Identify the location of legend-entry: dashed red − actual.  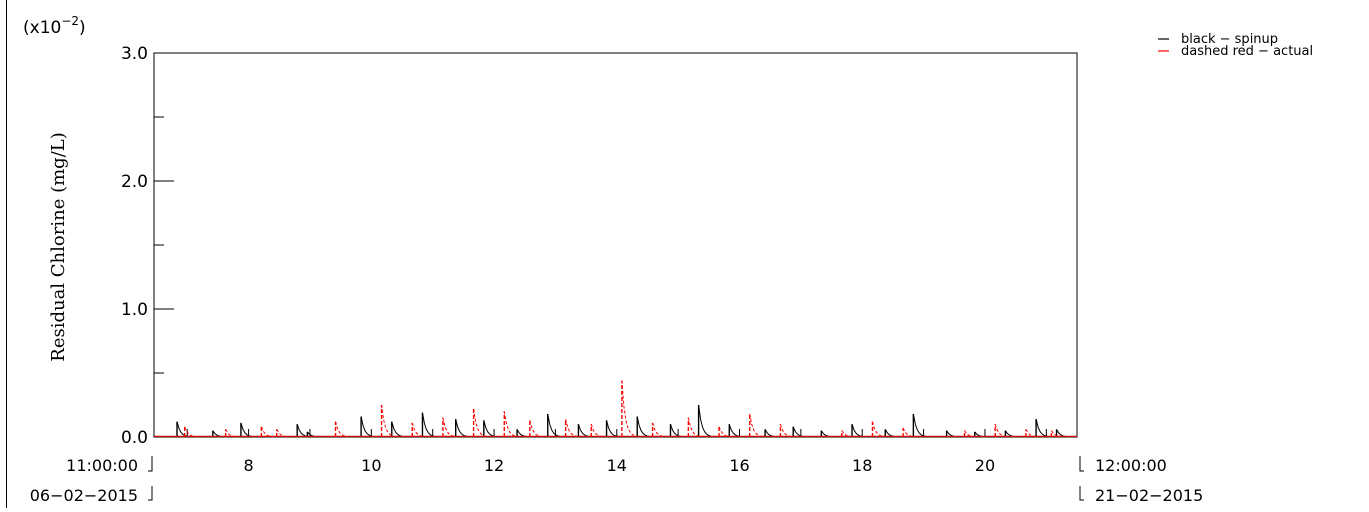
(1247, 51).